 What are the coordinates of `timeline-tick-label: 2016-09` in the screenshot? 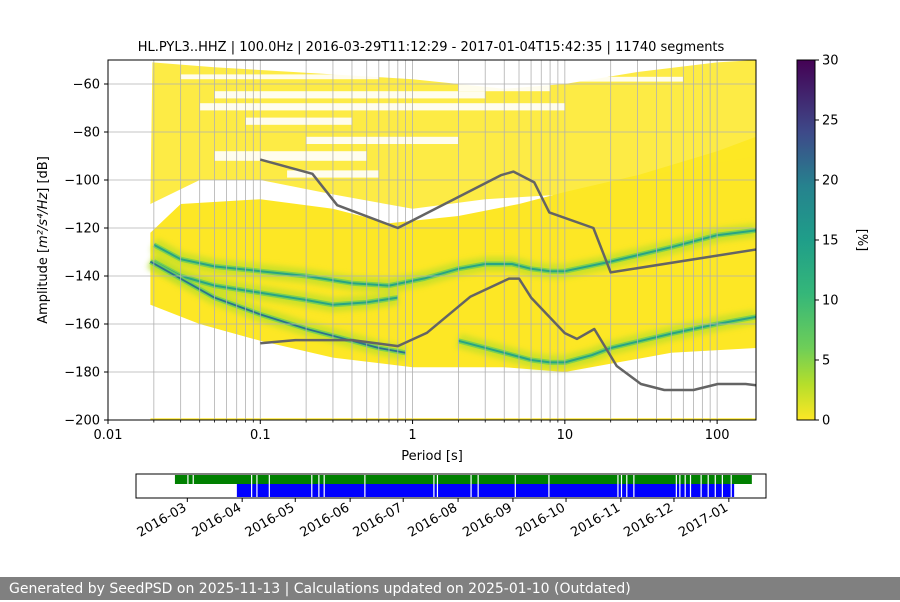 It's located at (487, 520).